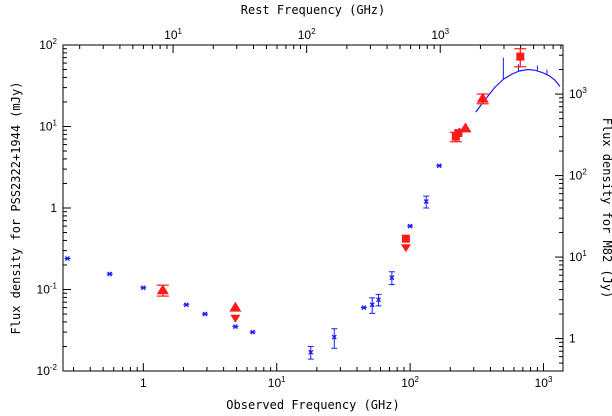 The width and height of the screenshot is (612, 416). Describe the element at coordinates (606, 208) in the screenshot. I see `right-axis-title: Flux density for M82 (Jy)` at that location.